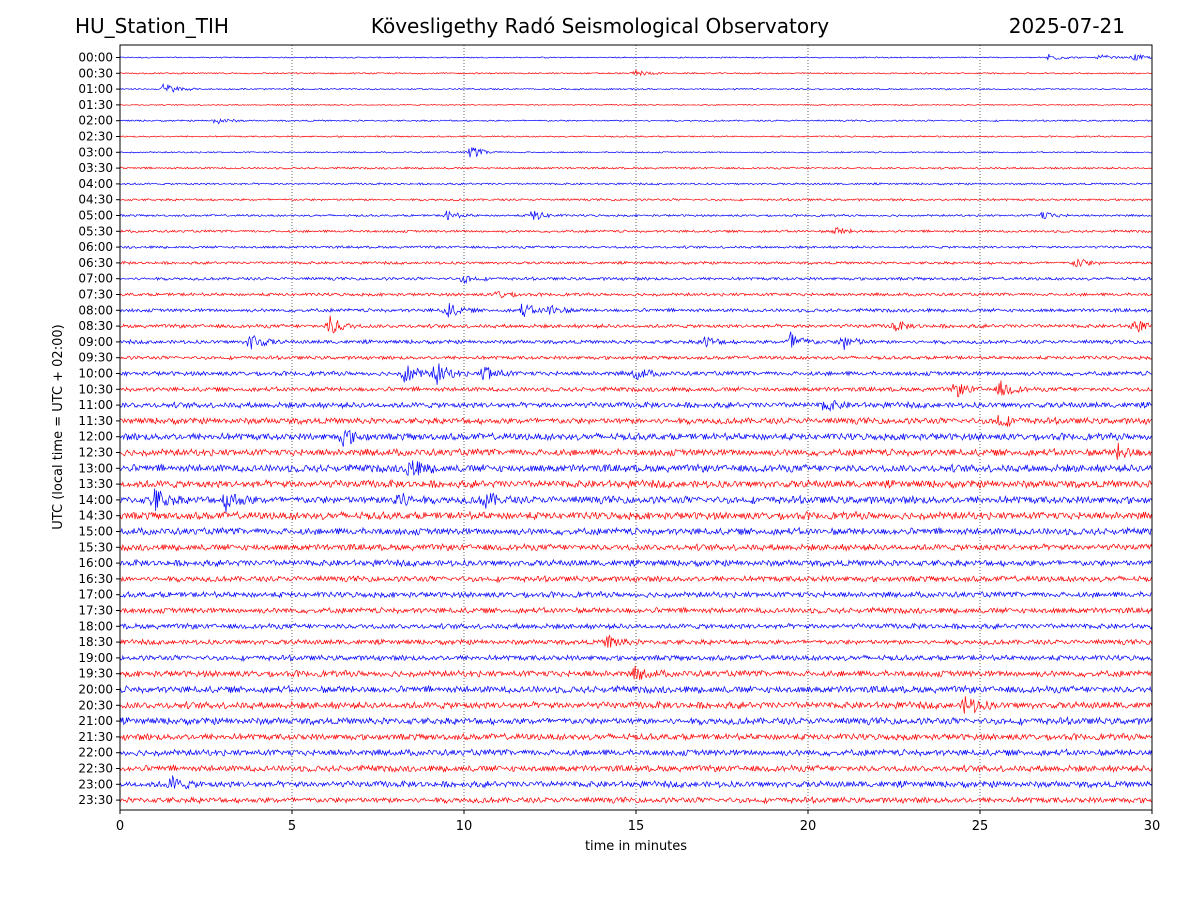  I want to click on x-tick-label: 0, so click(120, 826).